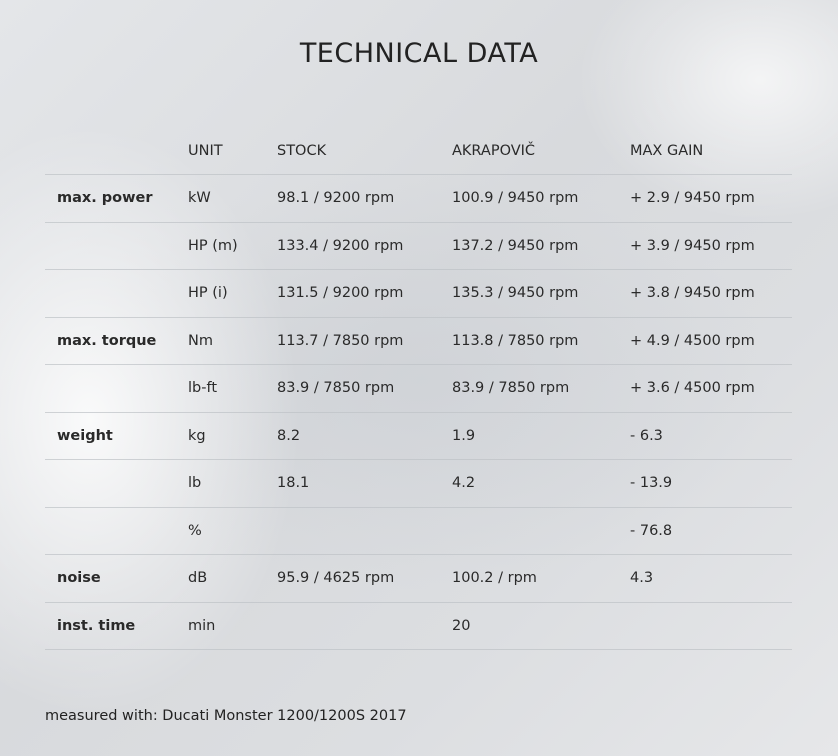 Image resolution: width=838 pixels, height=756 pixels. I want to click on page-title: TECHNICAL DATA, so click(419, 53).